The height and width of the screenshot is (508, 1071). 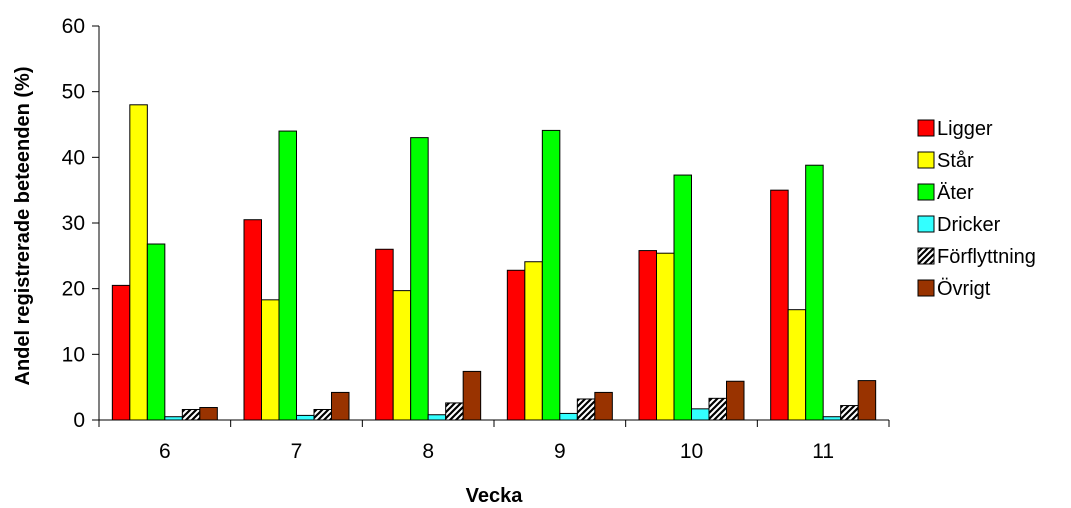 What do you see at coordinates (560, 451) in the screenshot?
I see `x-tick-label: 9` at bounding box center [560, 451].